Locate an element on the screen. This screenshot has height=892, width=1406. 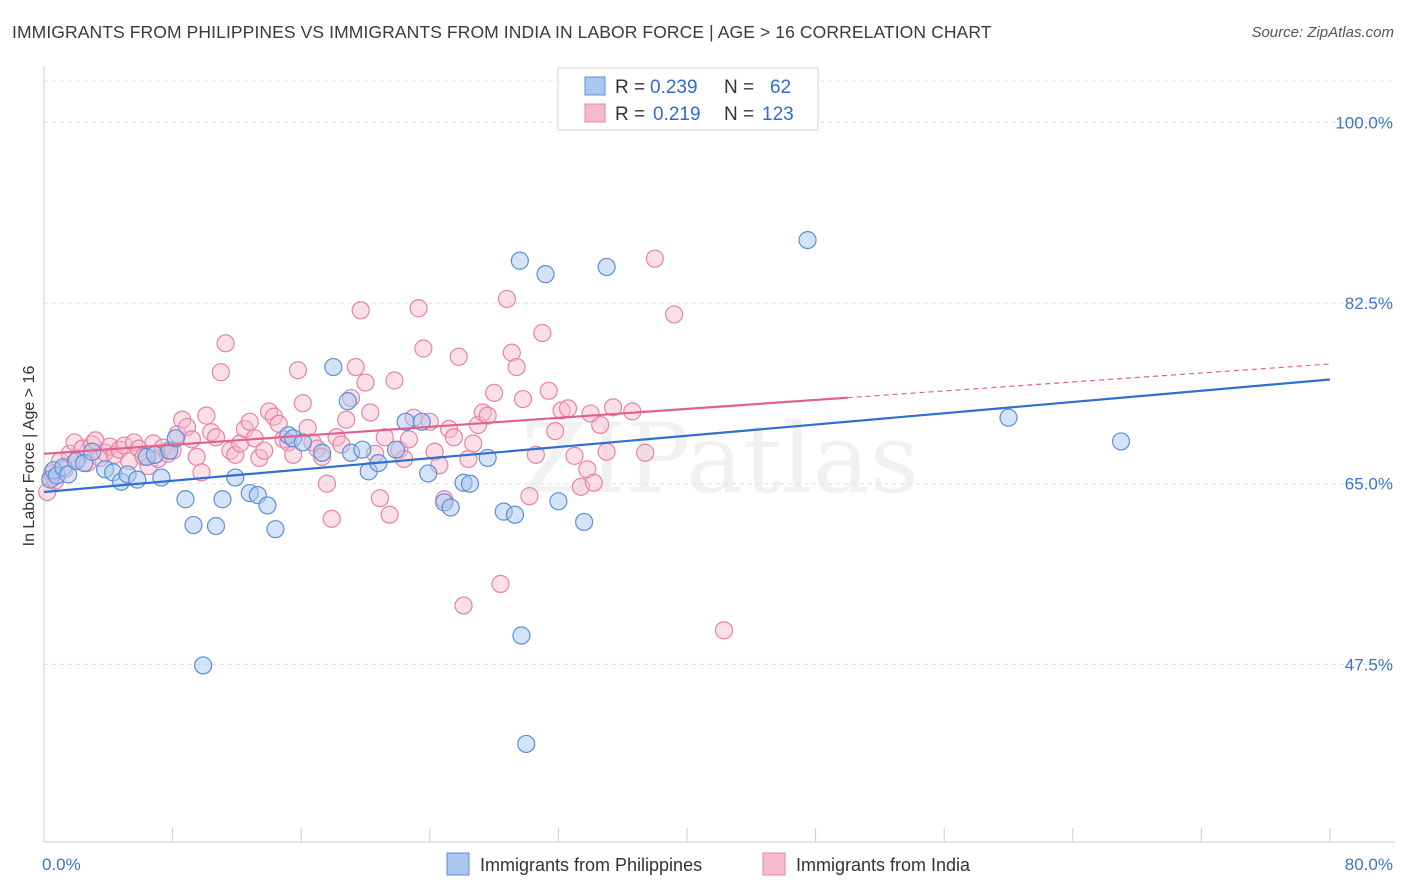
x-tick-labels: 0.0% 80.0% is located at coordinates (717, 864).